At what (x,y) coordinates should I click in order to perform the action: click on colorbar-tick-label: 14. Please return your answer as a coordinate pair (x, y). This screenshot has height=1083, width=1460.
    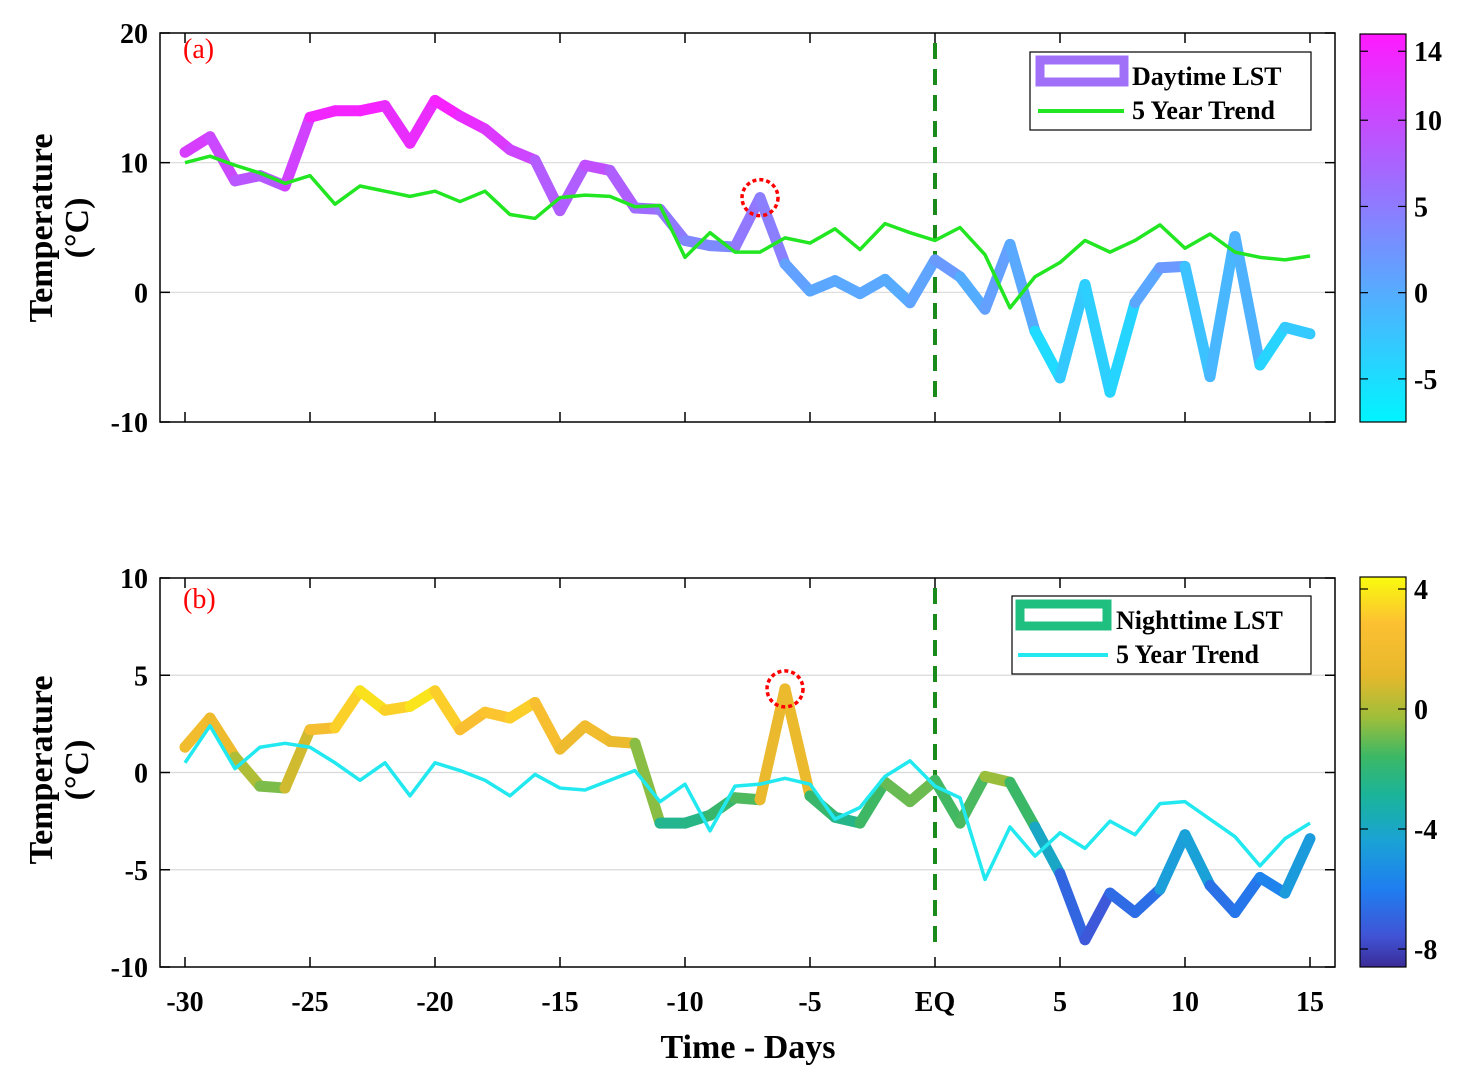
    Looking at the image, I should click on (1428, 52).